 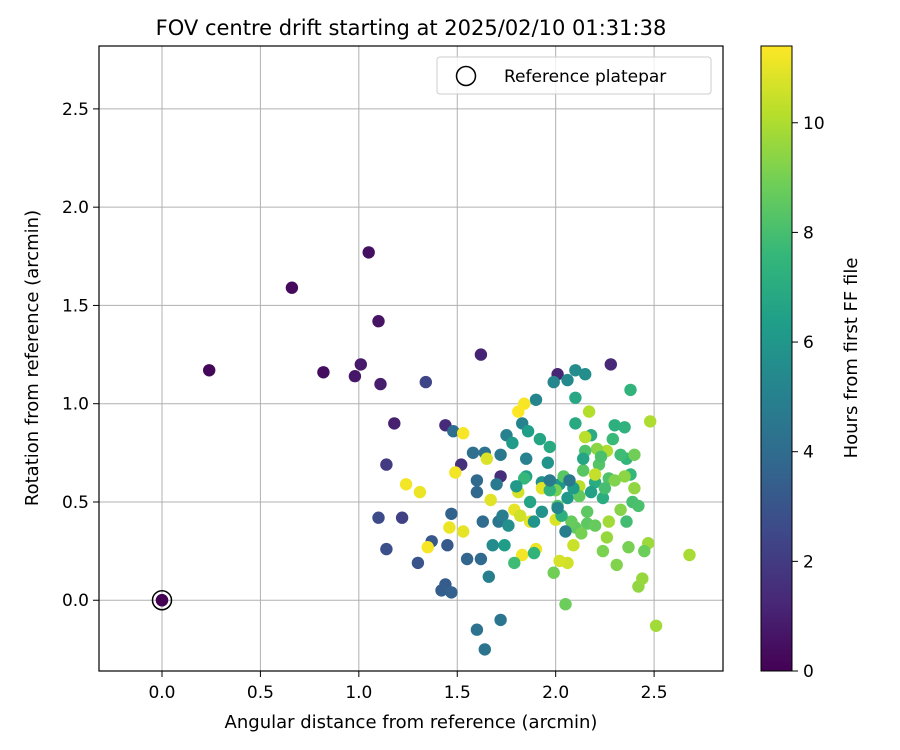 I want to click on y-tick-label: 1.0, so click(x=75, y=405).